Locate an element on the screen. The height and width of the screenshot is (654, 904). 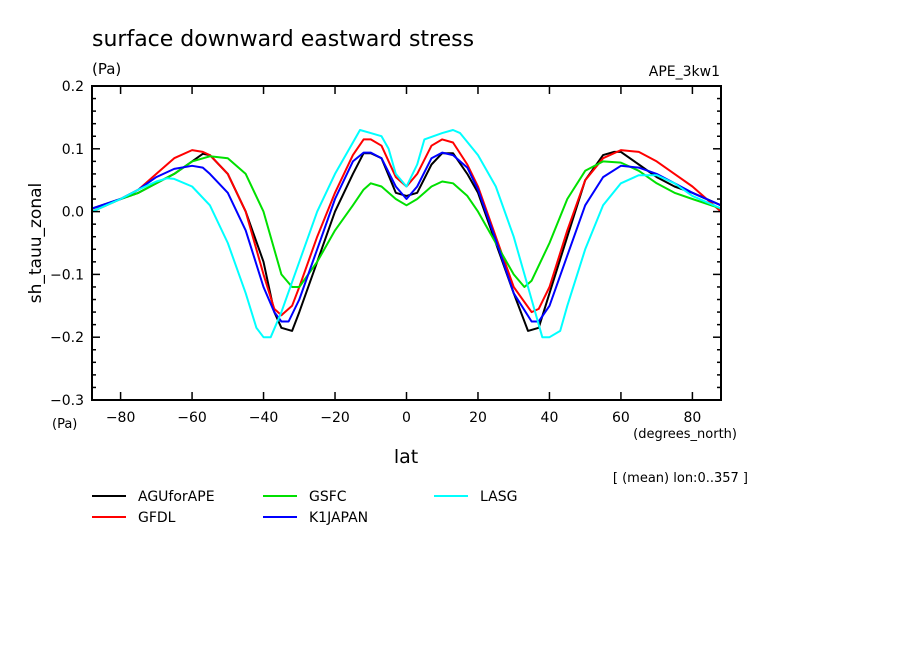
legend-label-k1japan: K1JAPAN is located at coordinates (338, 518).